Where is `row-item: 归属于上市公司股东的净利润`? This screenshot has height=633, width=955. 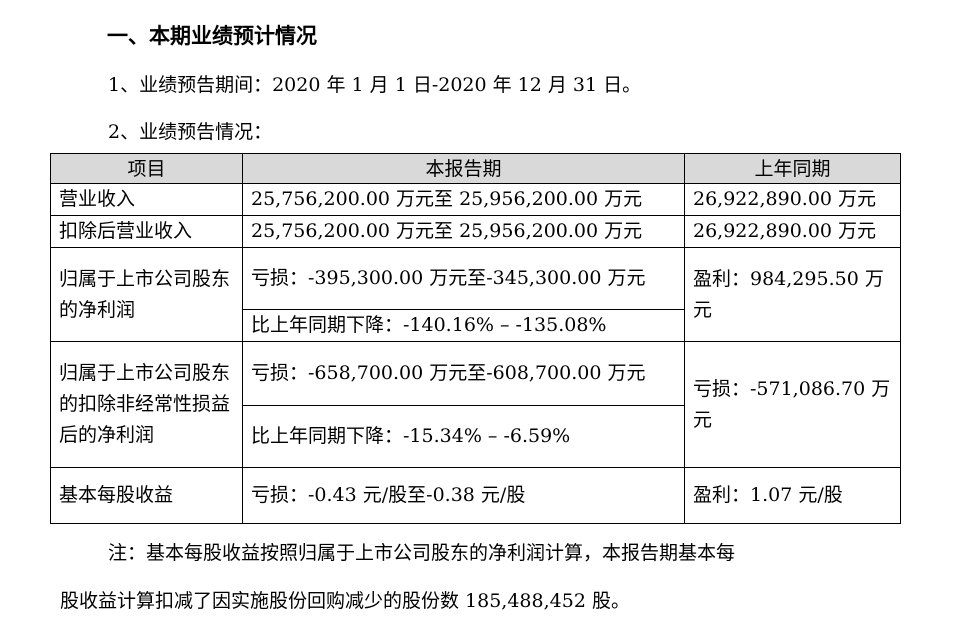
row-item: 归属于上市公司股东的净利润 is located at coordinates (146, 294).